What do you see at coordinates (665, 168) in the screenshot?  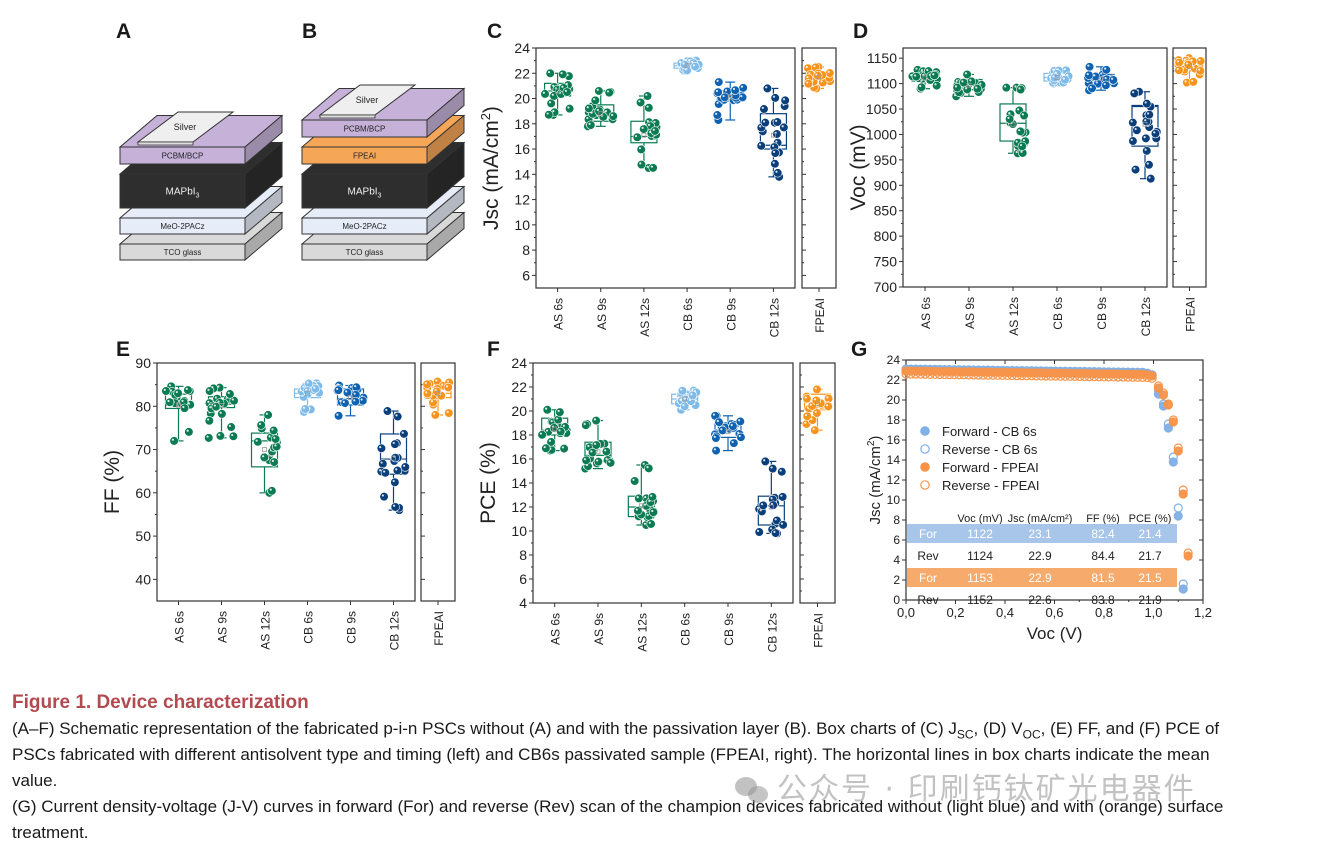 I see `plot-frame` at bounding box center [665, 168].